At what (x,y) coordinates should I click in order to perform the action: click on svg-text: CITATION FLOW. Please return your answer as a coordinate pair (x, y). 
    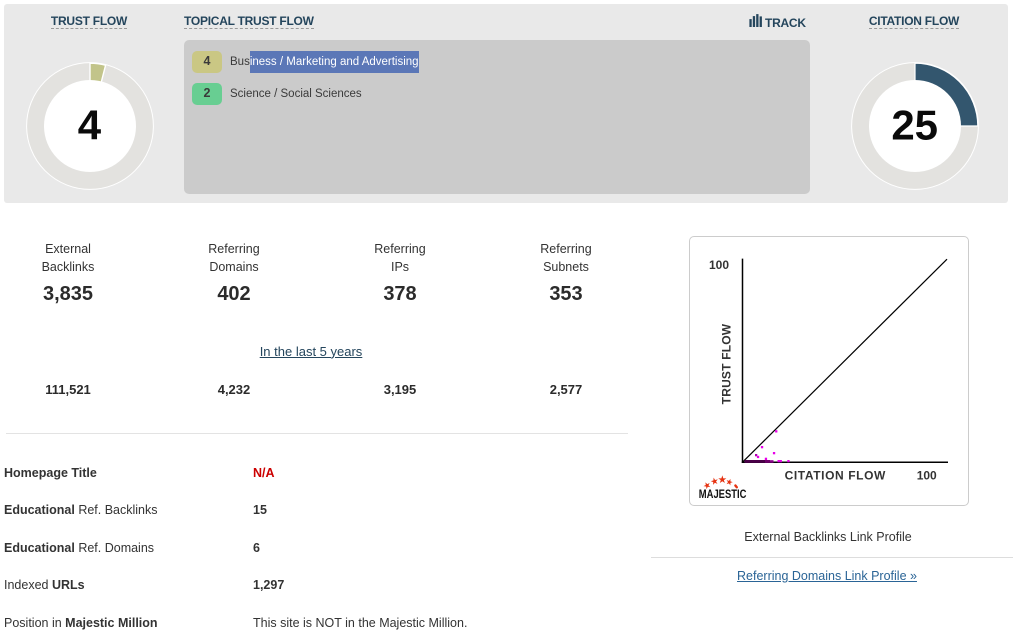
    Looking at the image, I should click on (835, 476).